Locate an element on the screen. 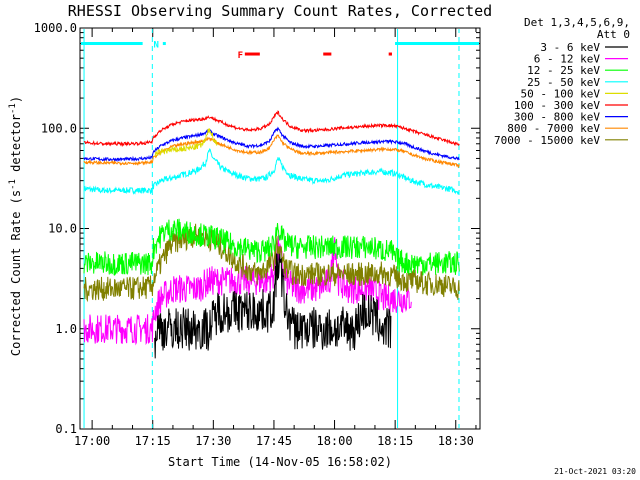 This screenshot has height=480, width=640. legend-entry-label: 50 - 100 keV is located at coordinates (561, 93).